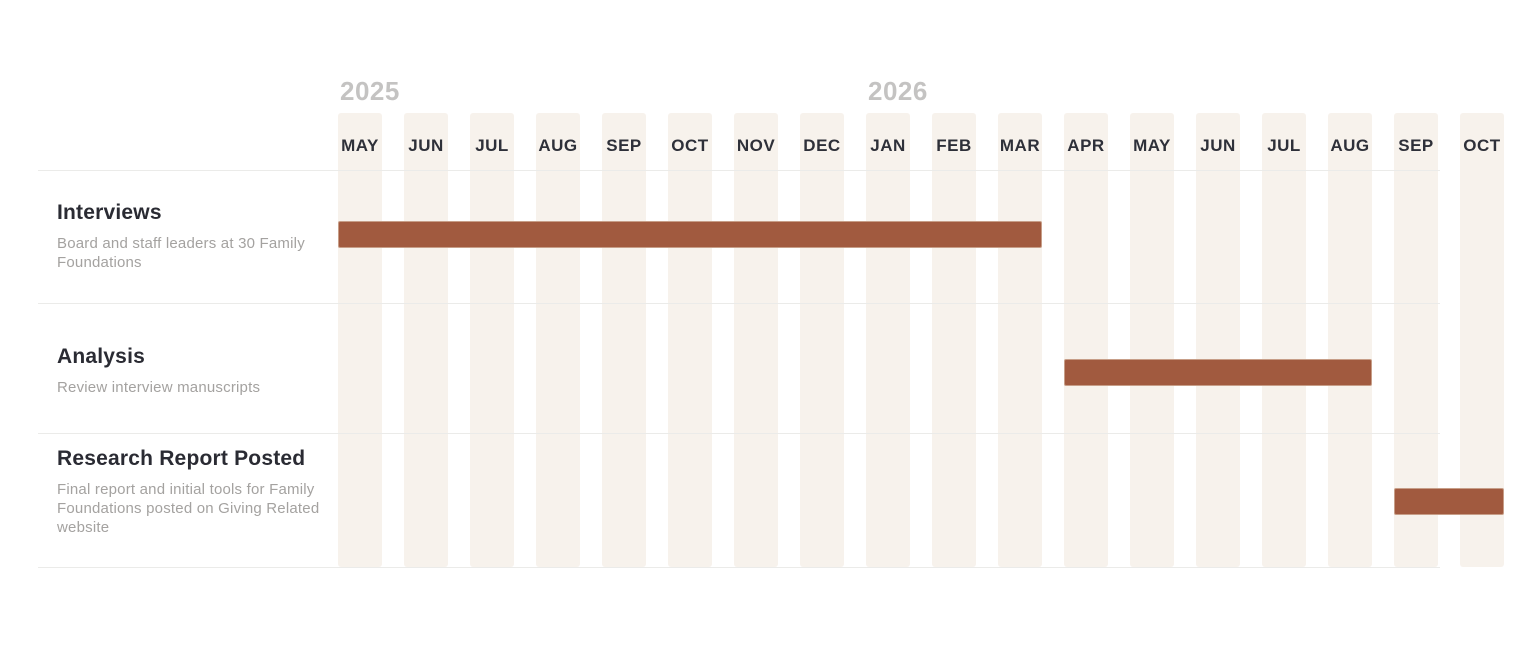  Describe the element at coordinates (181, 458) in the screenshot. I see `task-title: Research Report Posted` at that location.